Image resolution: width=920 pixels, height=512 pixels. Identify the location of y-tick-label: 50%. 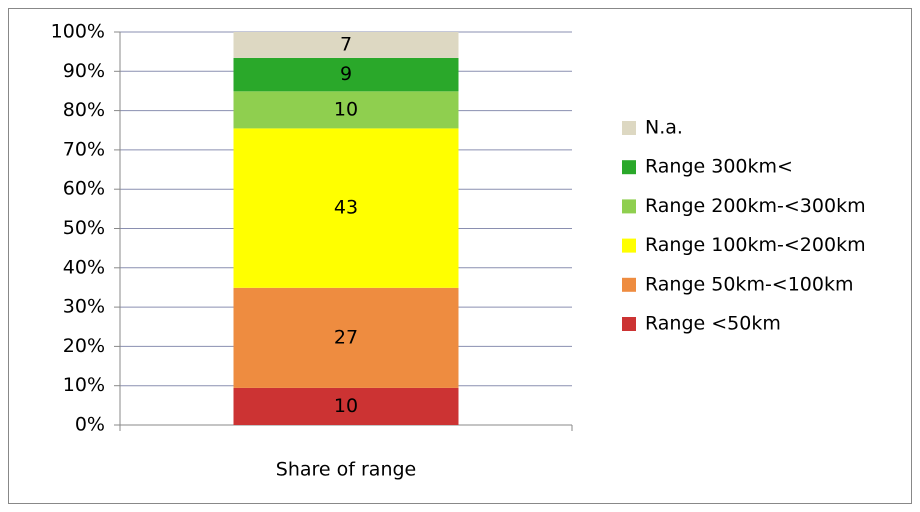
(84, 228).